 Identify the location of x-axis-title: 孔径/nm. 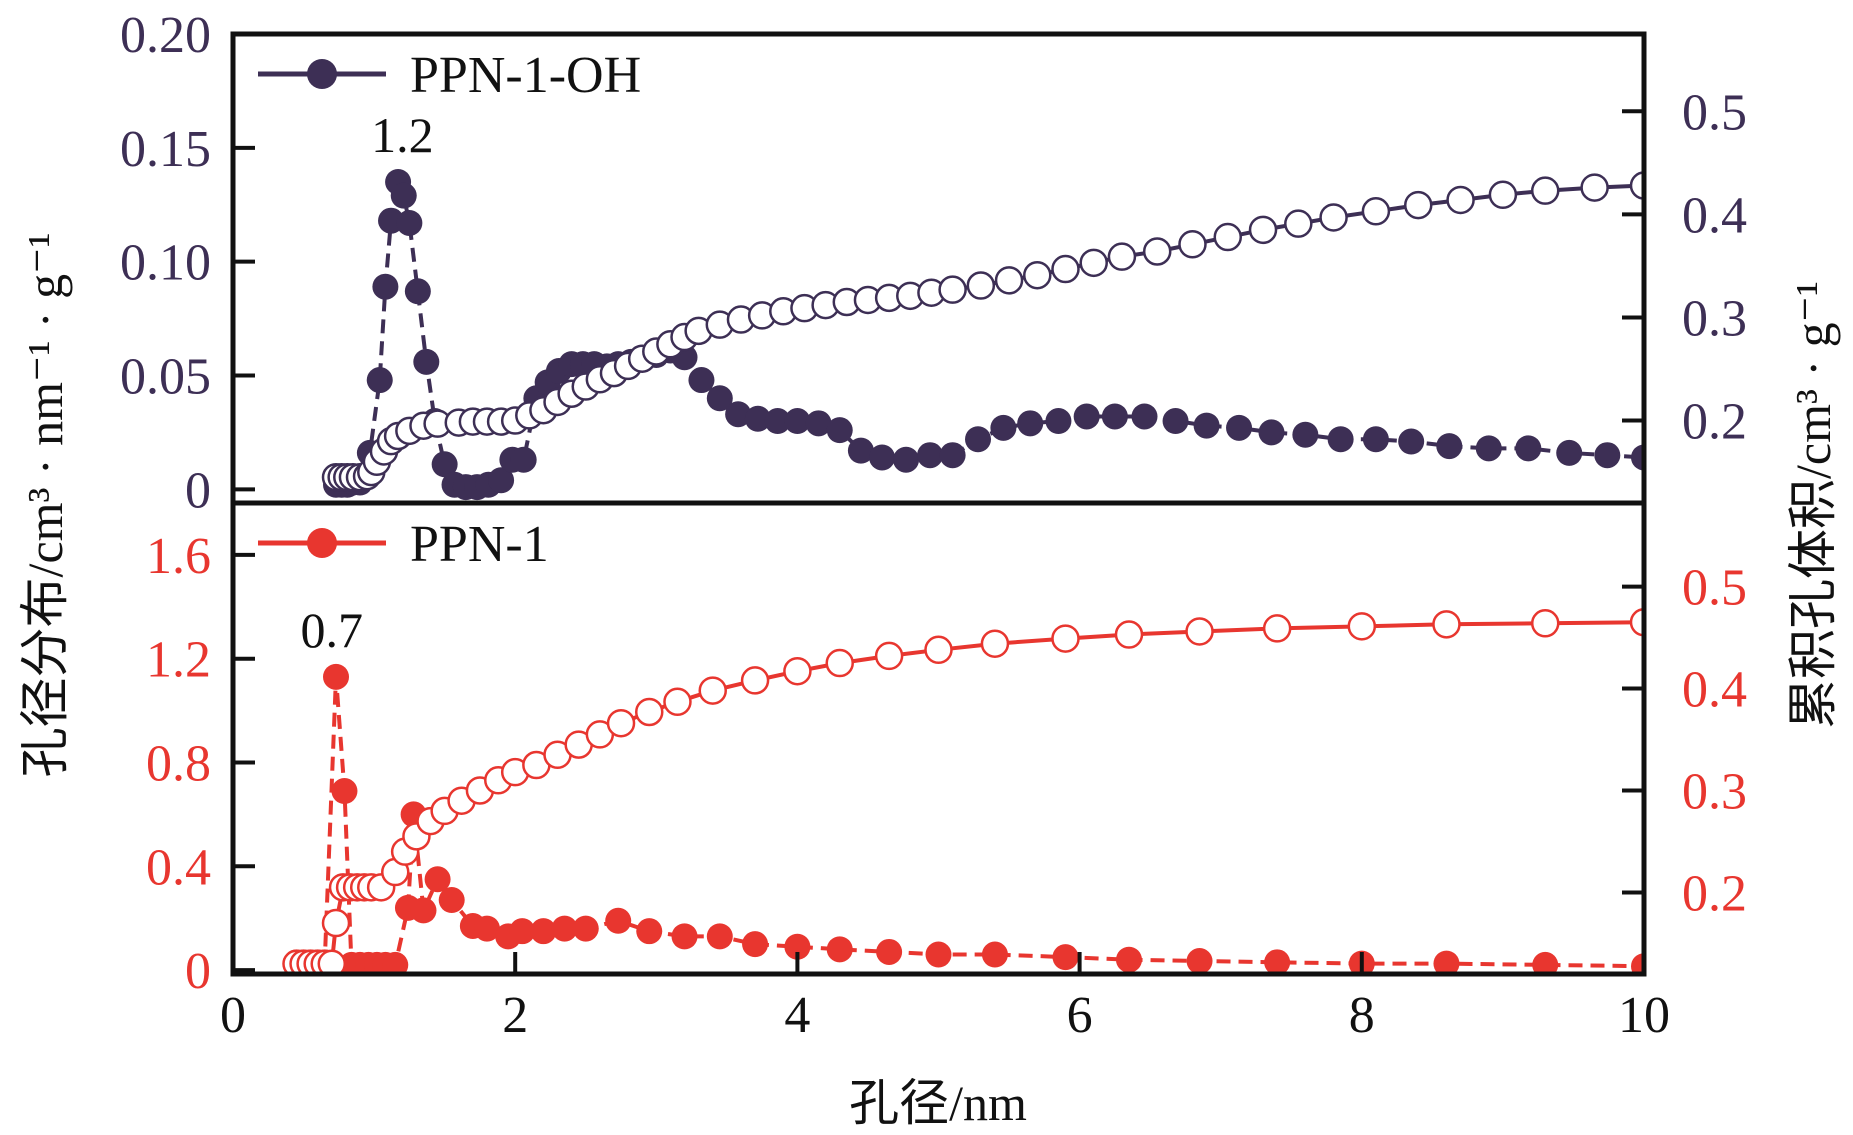
(938, 1103).